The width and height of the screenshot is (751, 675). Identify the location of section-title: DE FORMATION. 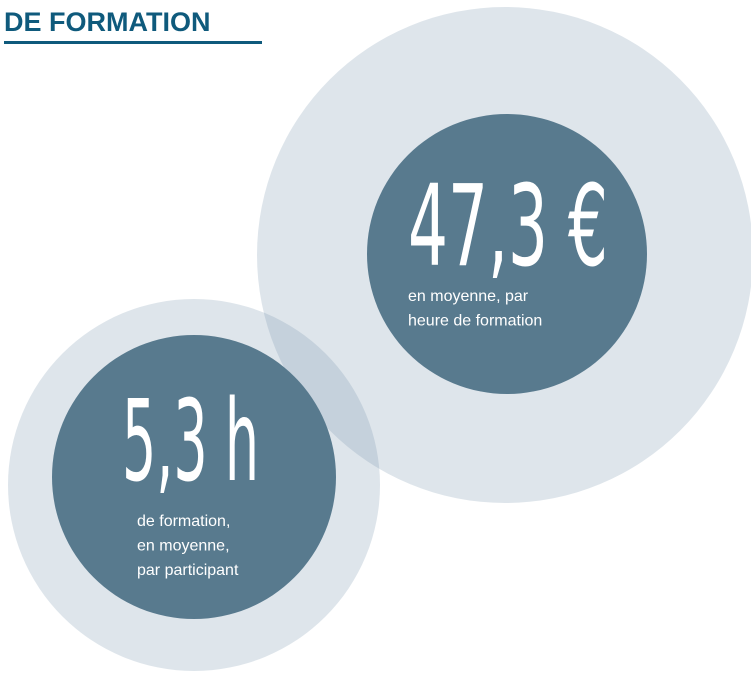
(107, 22).